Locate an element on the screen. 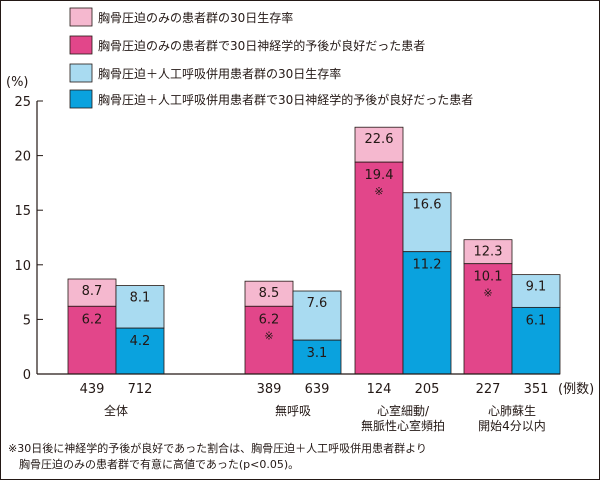 The height and width of the screenshot is (480, 600). y-tick-label: 20 is located at coordinates (22, 157).